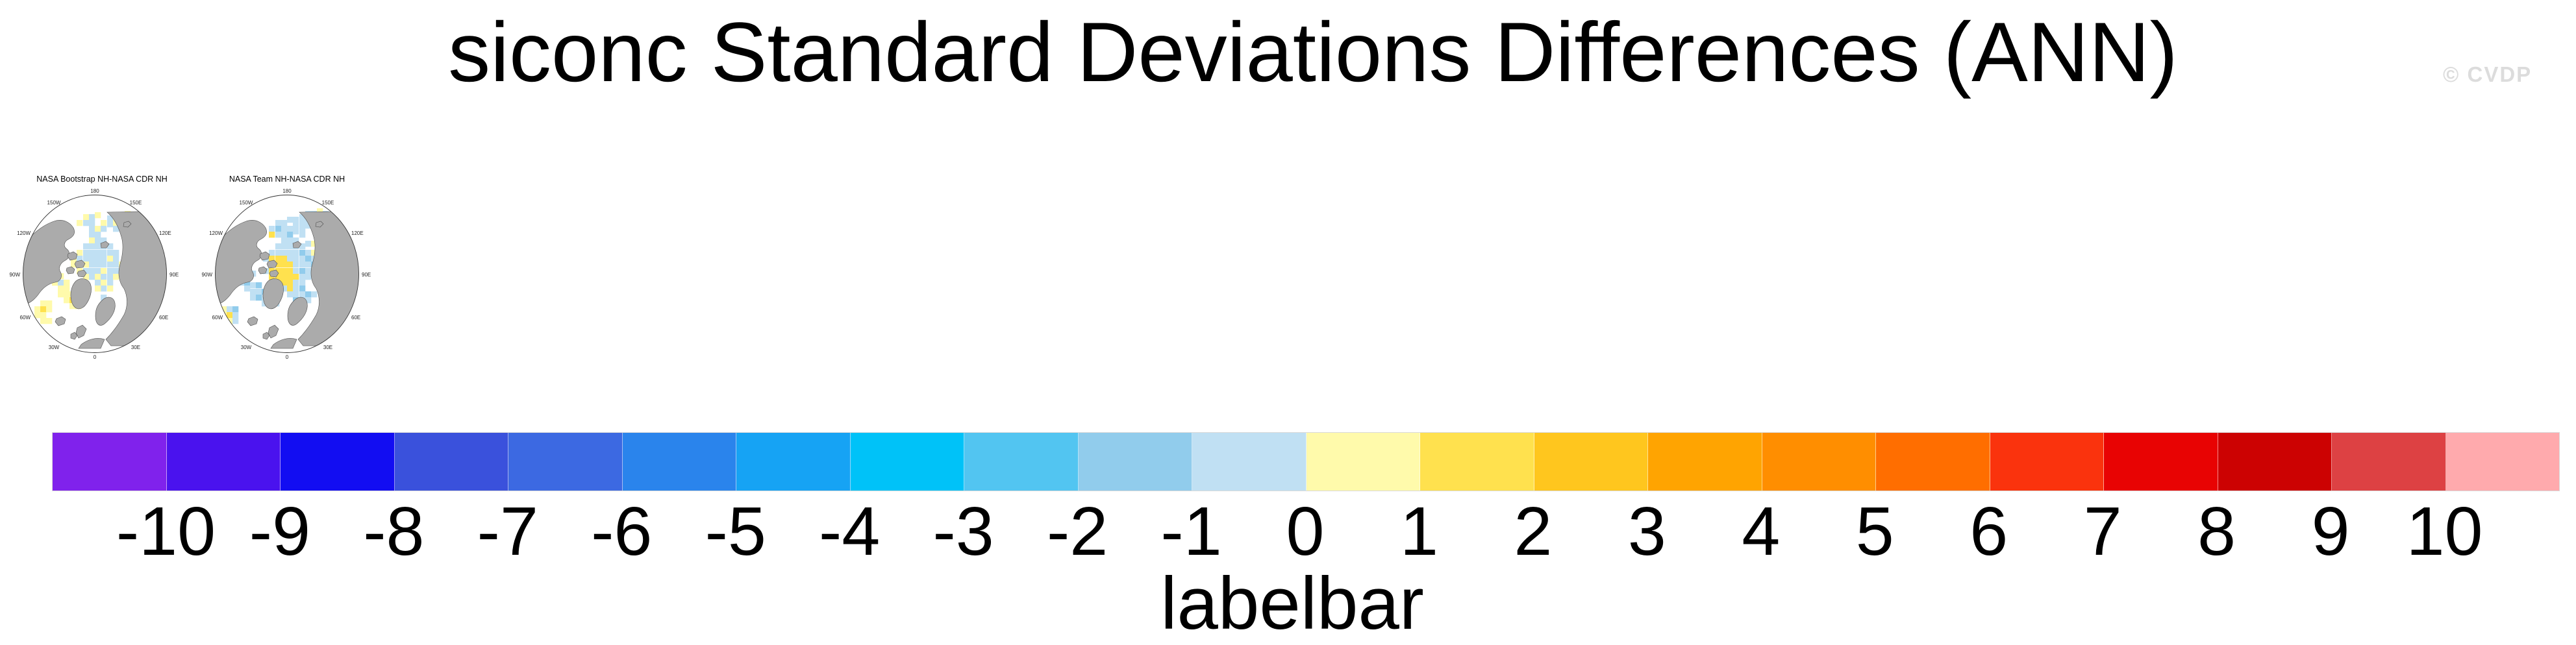 This screenshot has width=2576, height=645. I want to click on polar-map-team: 180 150W 150E 120W 120E 90W 90E 60W 60E 30W 30E 0, so click(286, 274).